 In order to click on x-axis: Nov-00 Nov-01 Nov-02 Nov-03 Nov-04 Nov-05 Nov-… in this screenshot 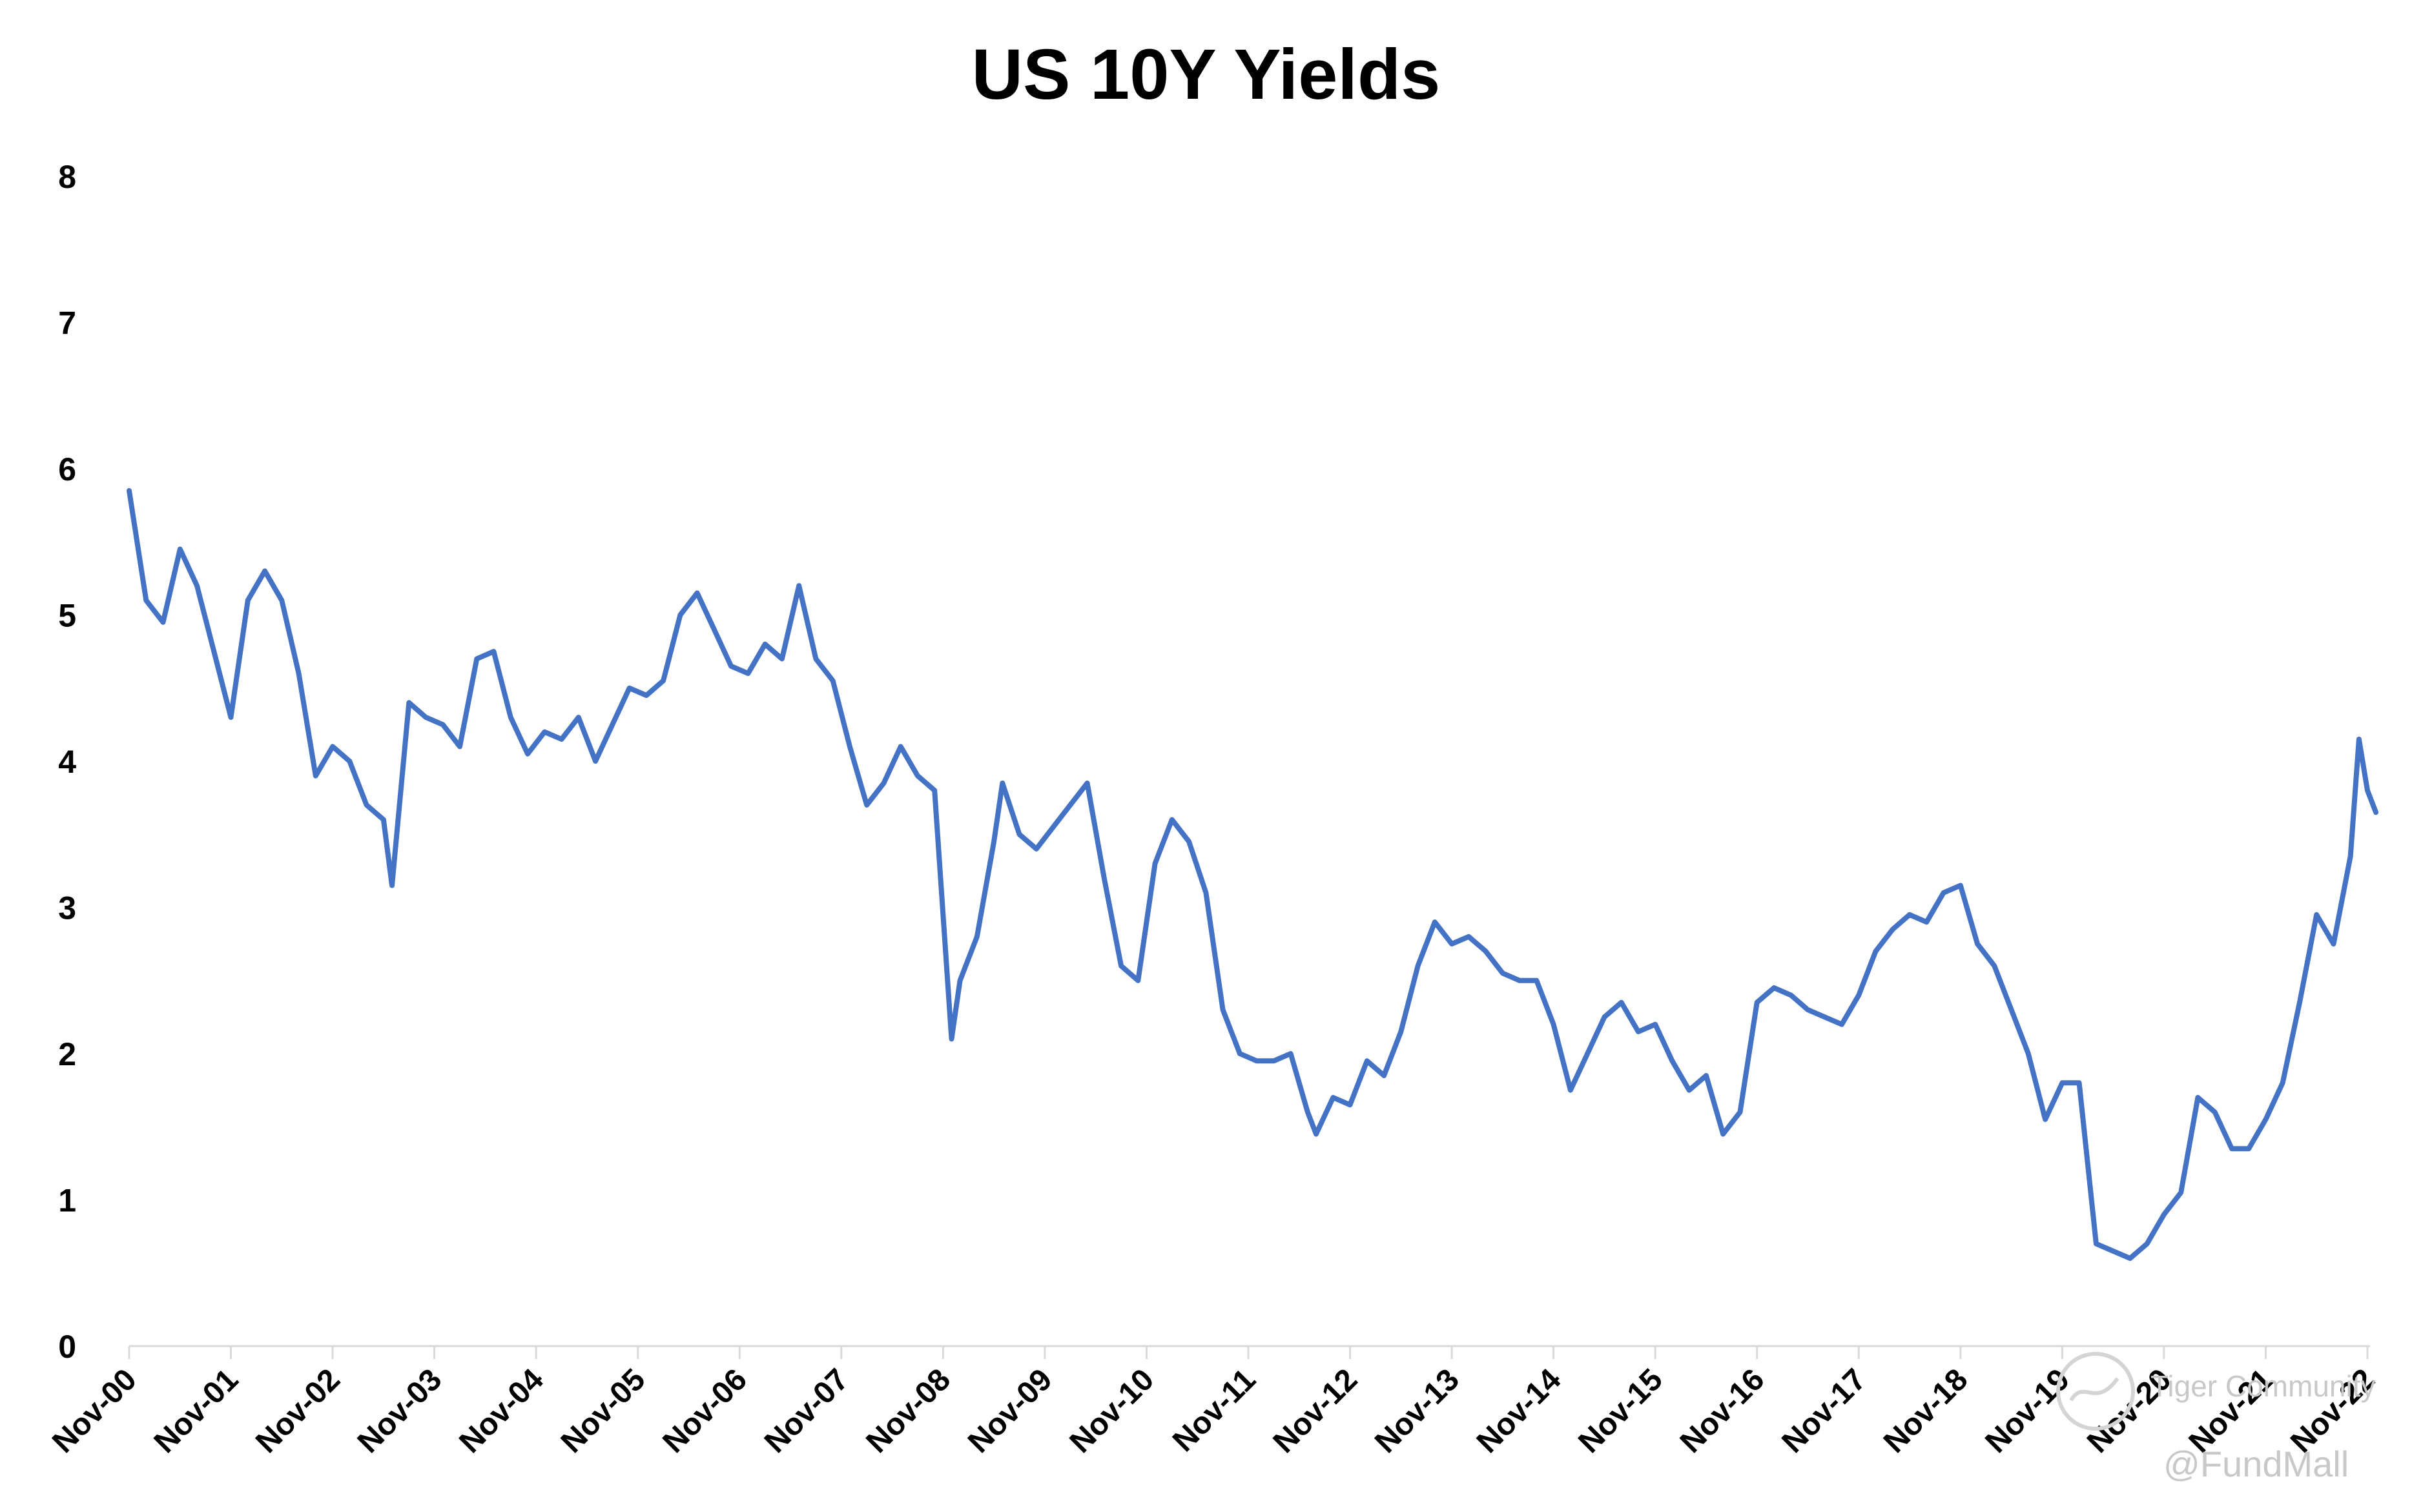, I will do `click(1214, 1402)`.